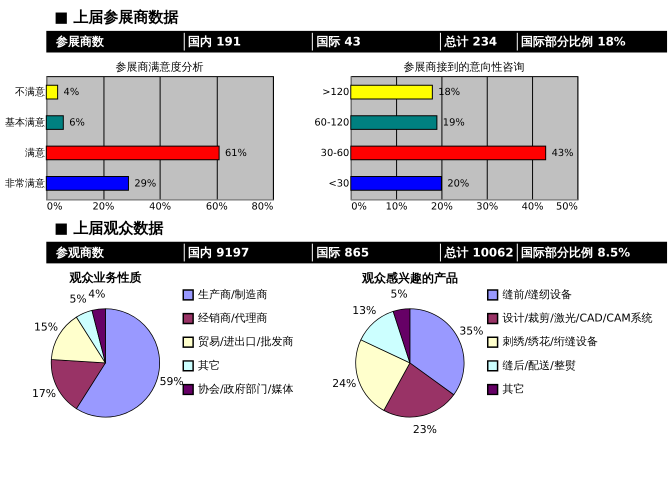 The height and width of the screenshot is (501, 671). I want to click on data-label: 15%, so click(46, 327).